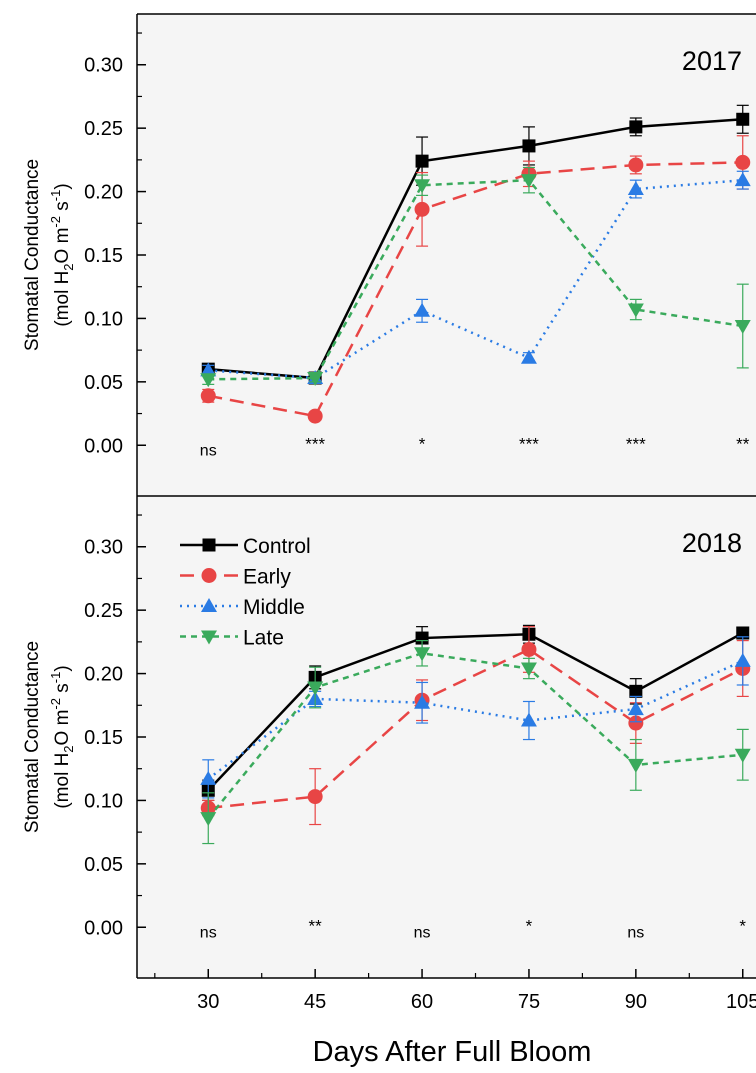 This screenshot has width=756, height=1073. Describe the element at coordinates (712, 61) in the screenshot. I see `panel-title: 2017` at that location.